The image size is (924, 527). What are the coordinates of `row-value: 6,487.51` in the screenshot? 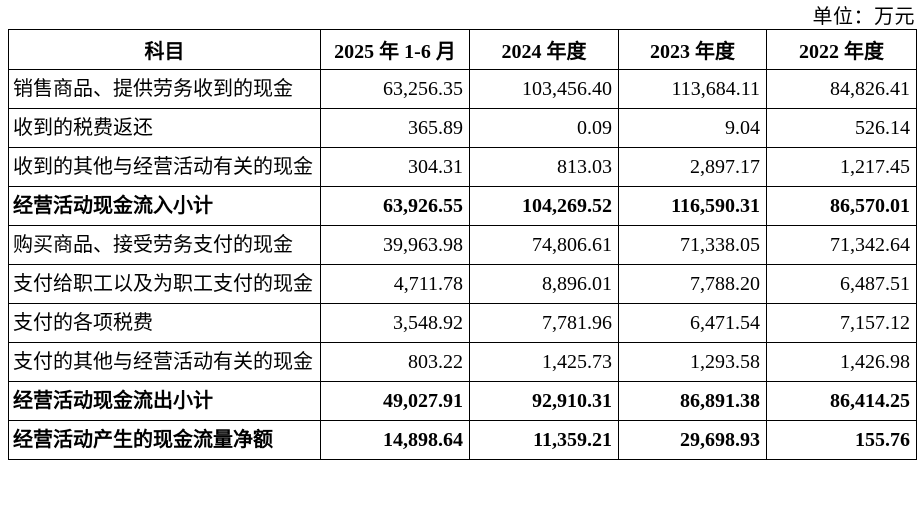 It's located at (841, 284).